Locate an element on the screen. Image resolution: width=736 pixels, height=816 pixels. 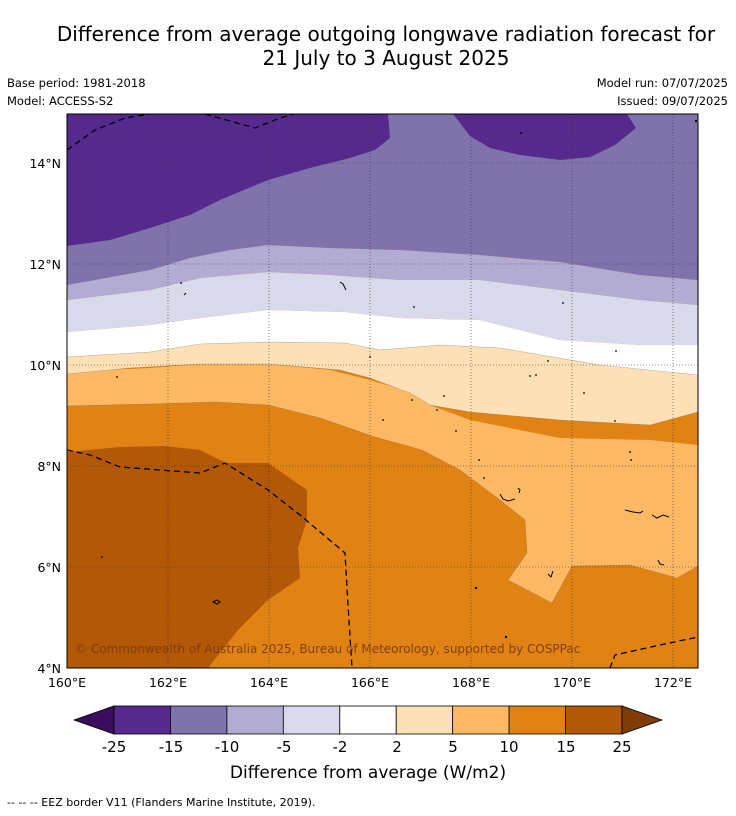
colorbar-label: -15 is located at coordinates (171, 747).